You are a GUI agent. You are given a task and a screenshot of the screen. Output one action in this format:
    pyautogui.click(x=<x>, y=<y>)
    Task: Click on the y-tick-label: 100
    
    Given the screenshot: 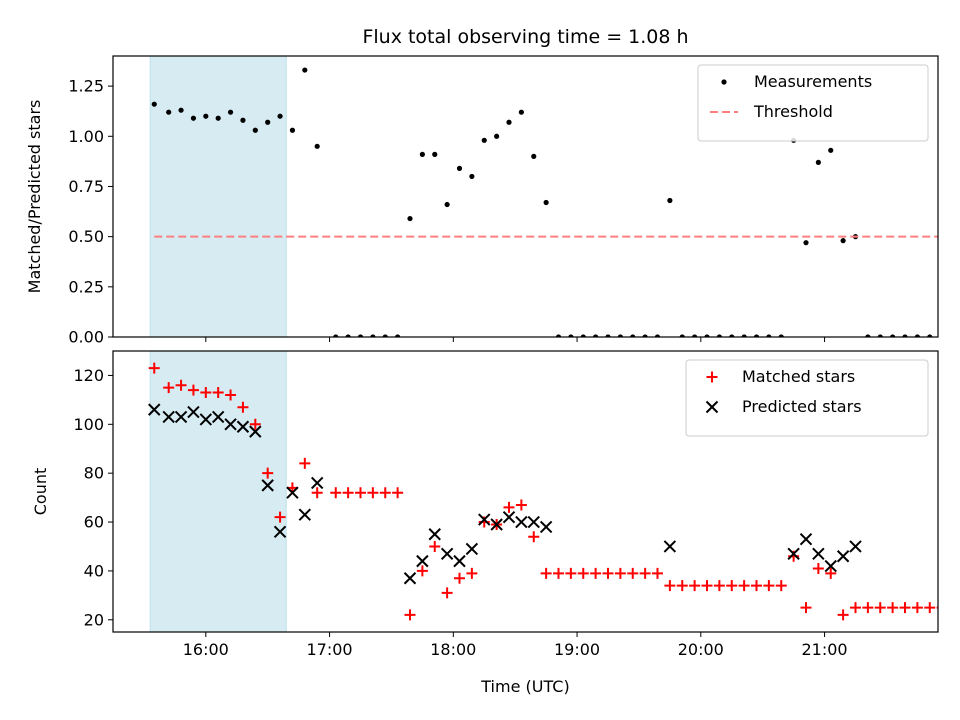 What is the action you would take?
    pyautogui.click(x=88, y=424)
    